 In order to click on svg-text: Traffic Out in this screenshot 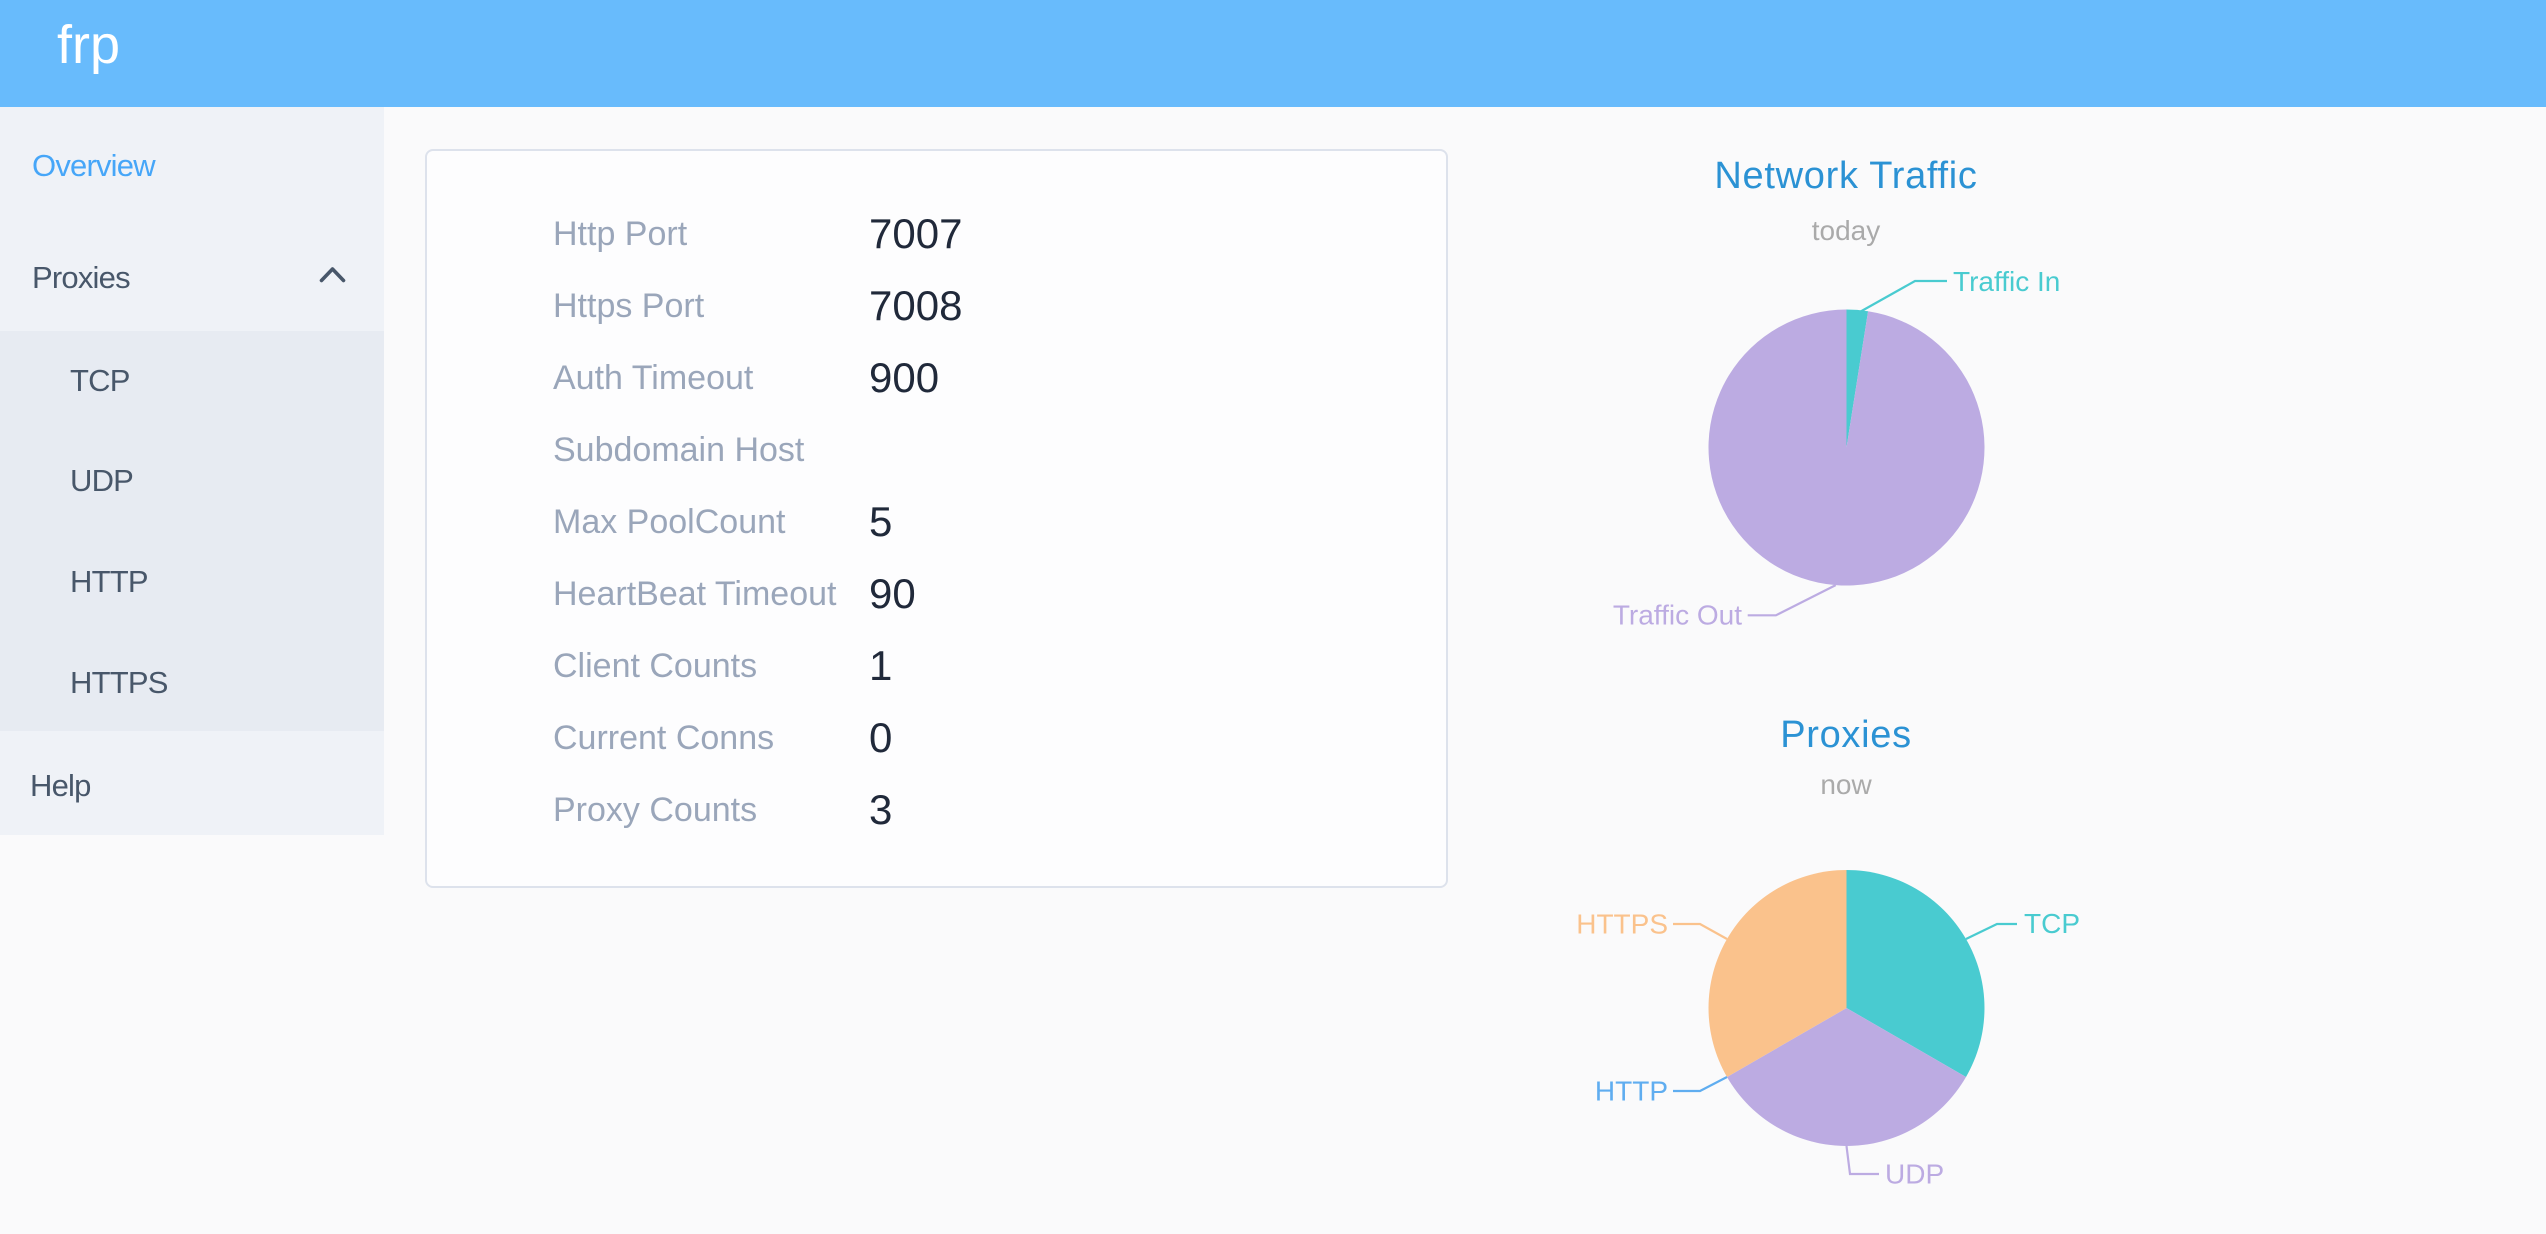, I will do `click(1677, 615)`.